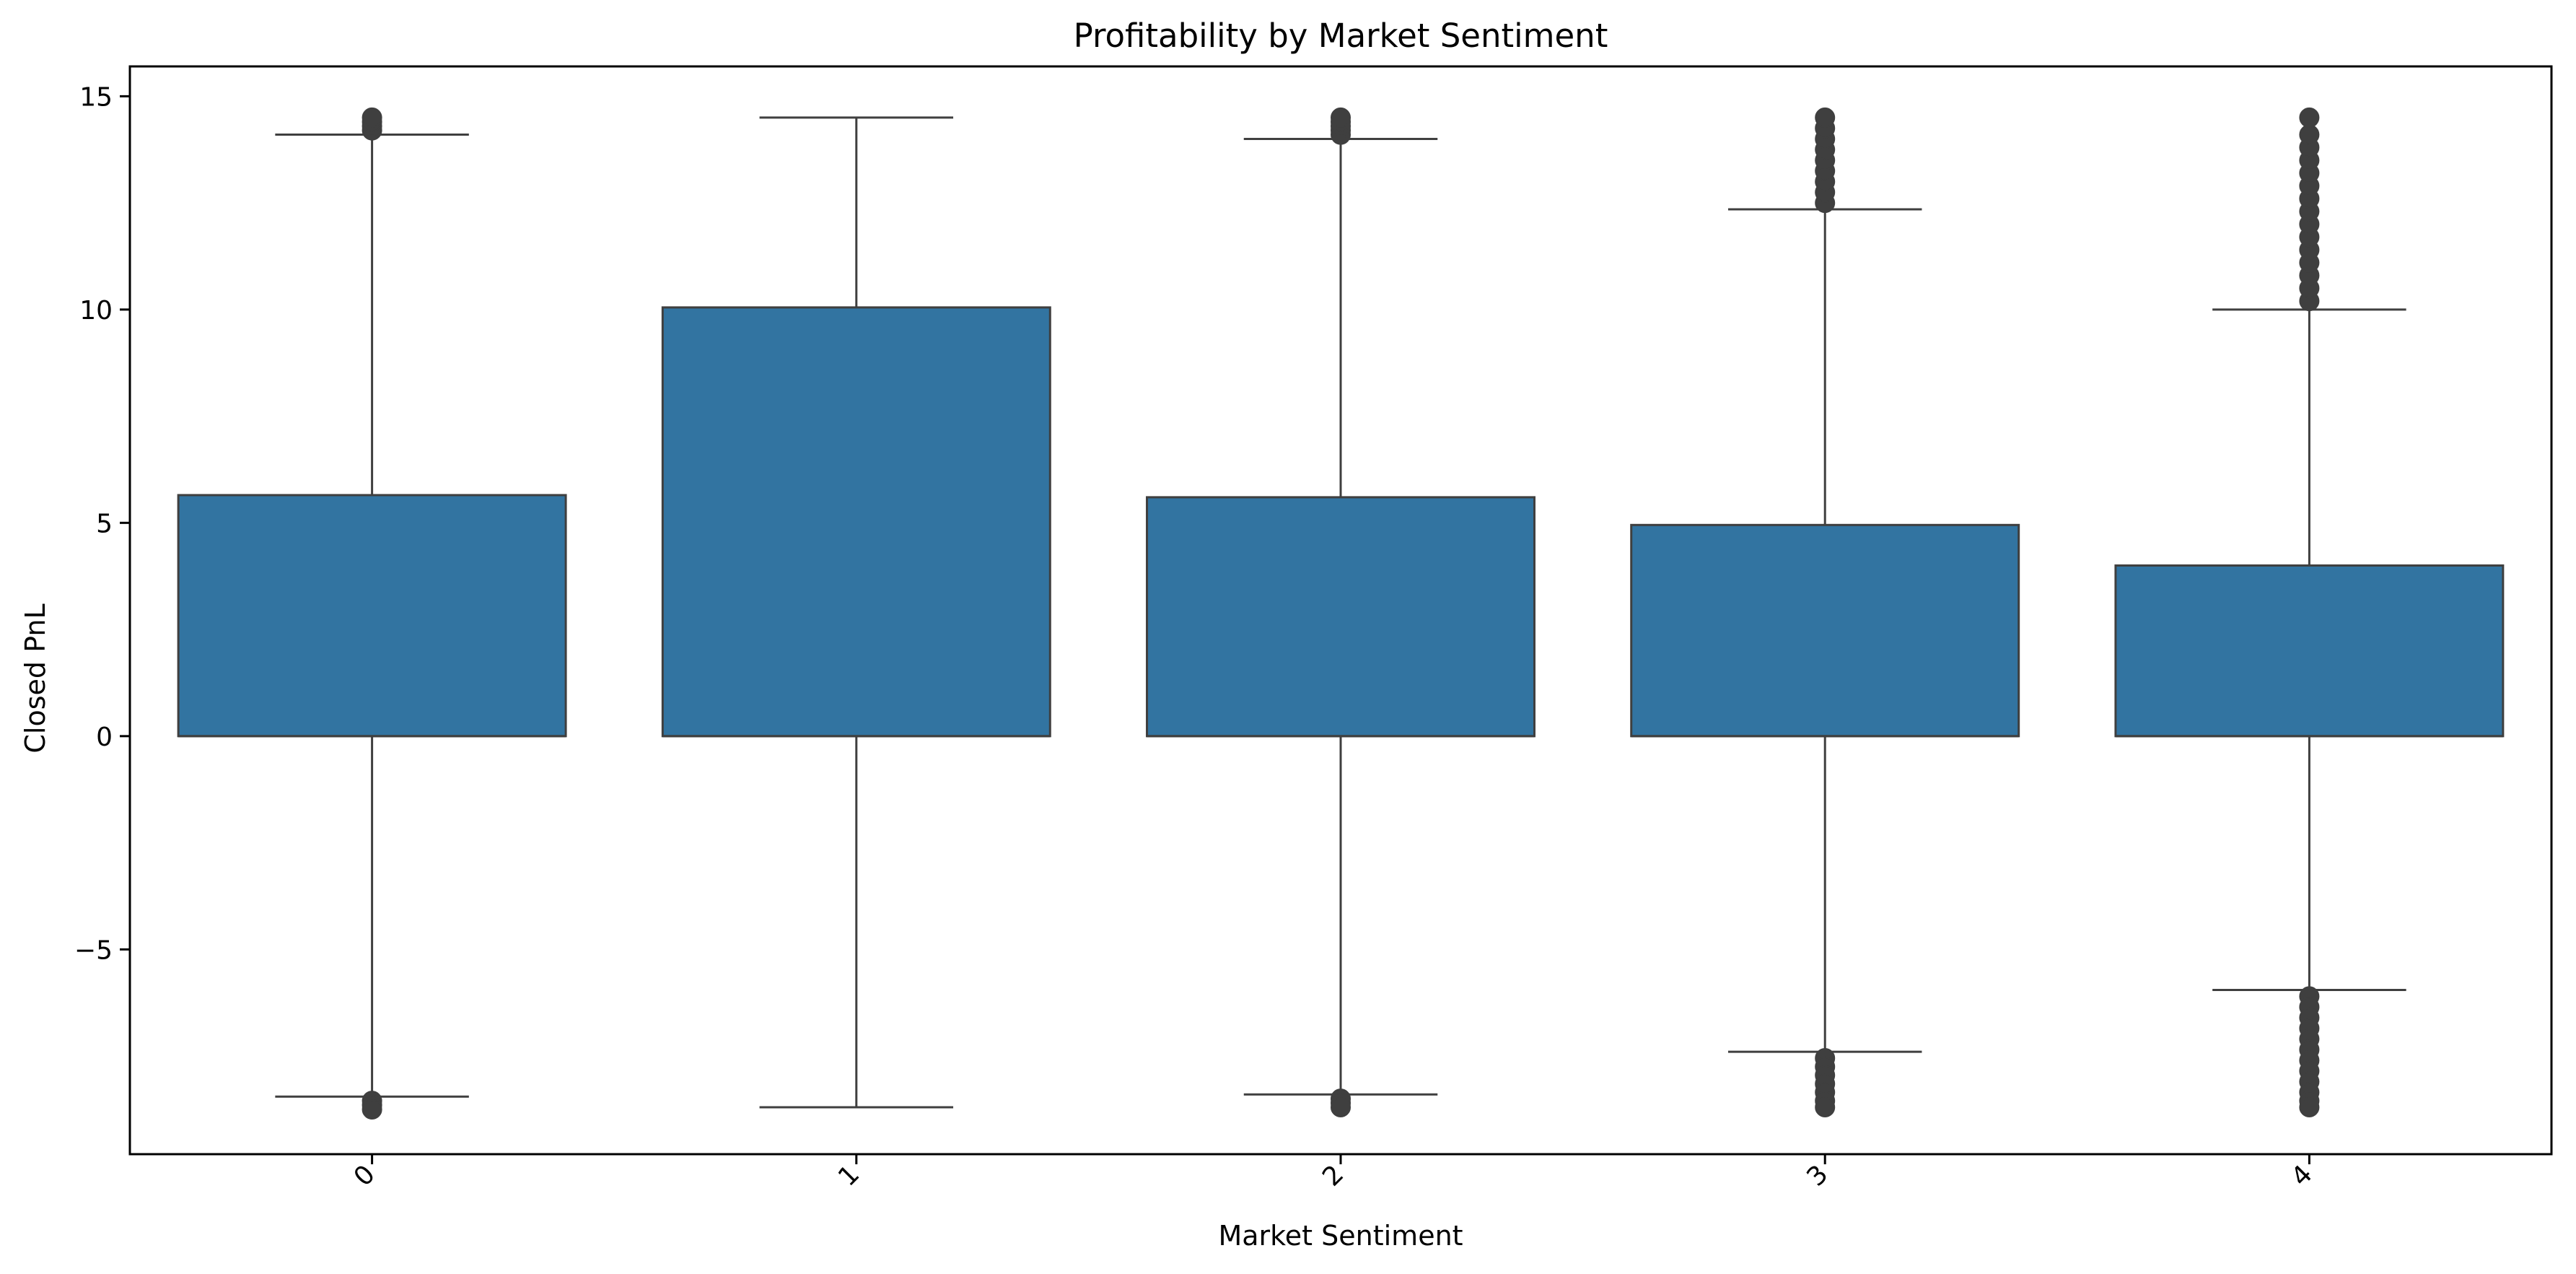 The height and width of the screenshot is (1274, 2576). What do you see at coordinates (35, 678) in the screenshot?
I see `y-axis-label: Closed PnL` at bounding box center [35, 678].